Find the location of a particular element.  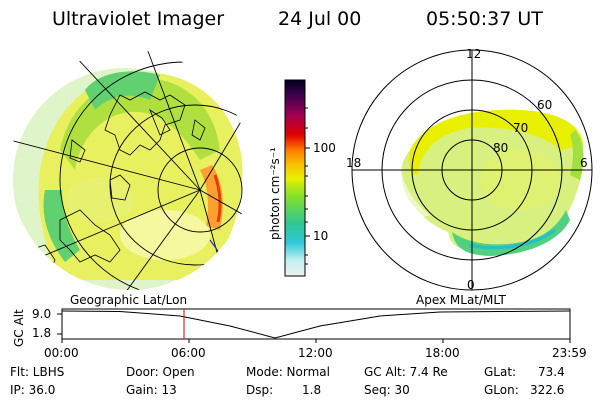

glon-value: 322.6 is located at coordinates (547, 390).